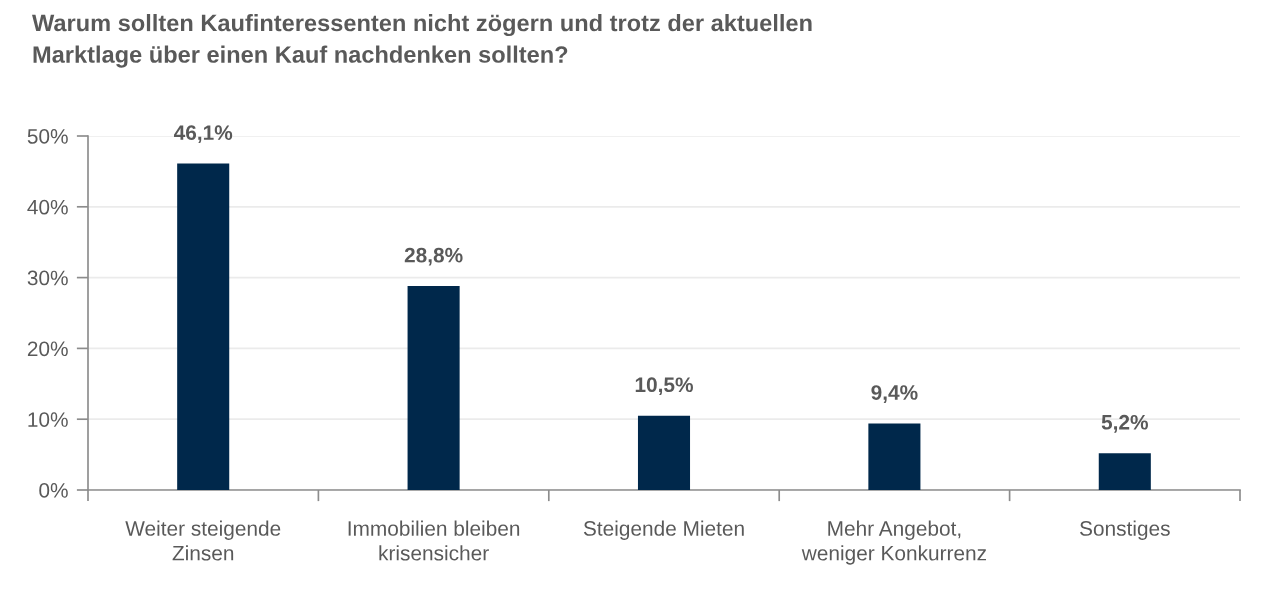 The image size is (1268, 589). What do you see at coordinates (664, 386) in the screenshot?
I see `data-label: 10,5%` at bounding box center [664, 386].